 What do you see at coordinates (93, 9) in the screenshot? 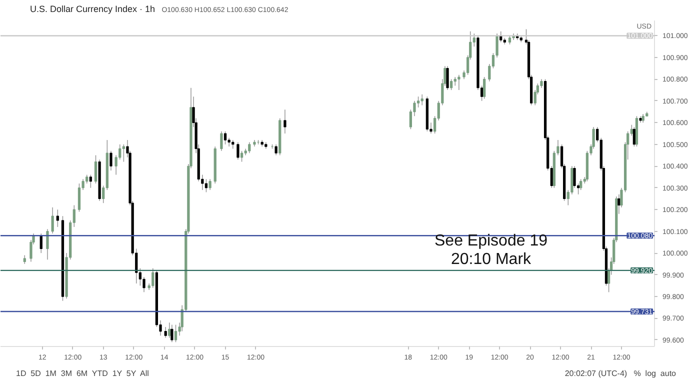
I see `chart-title: U.S. Dollar Currency Index · 1h` at bounding box center [93, 9].